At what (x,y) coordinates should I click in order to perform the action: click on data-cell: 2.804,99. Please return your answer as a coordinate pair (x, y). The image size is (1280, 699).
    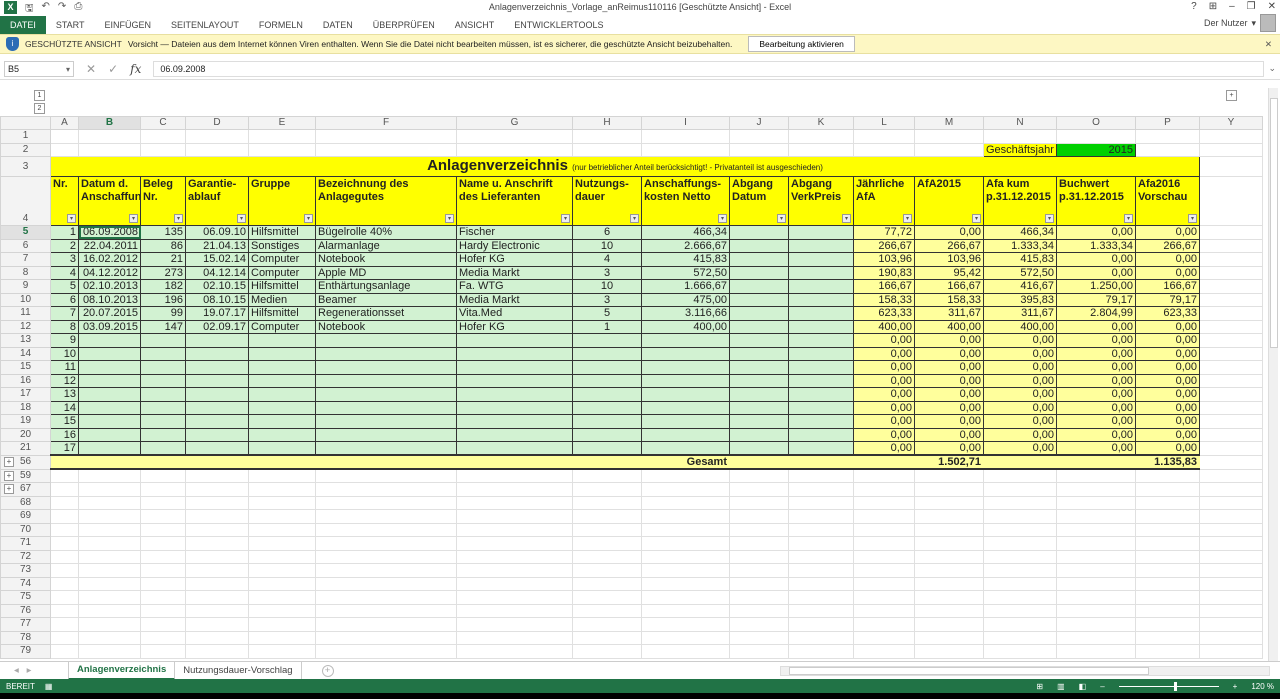
    Looking at the image, I should click on (1096, 313).